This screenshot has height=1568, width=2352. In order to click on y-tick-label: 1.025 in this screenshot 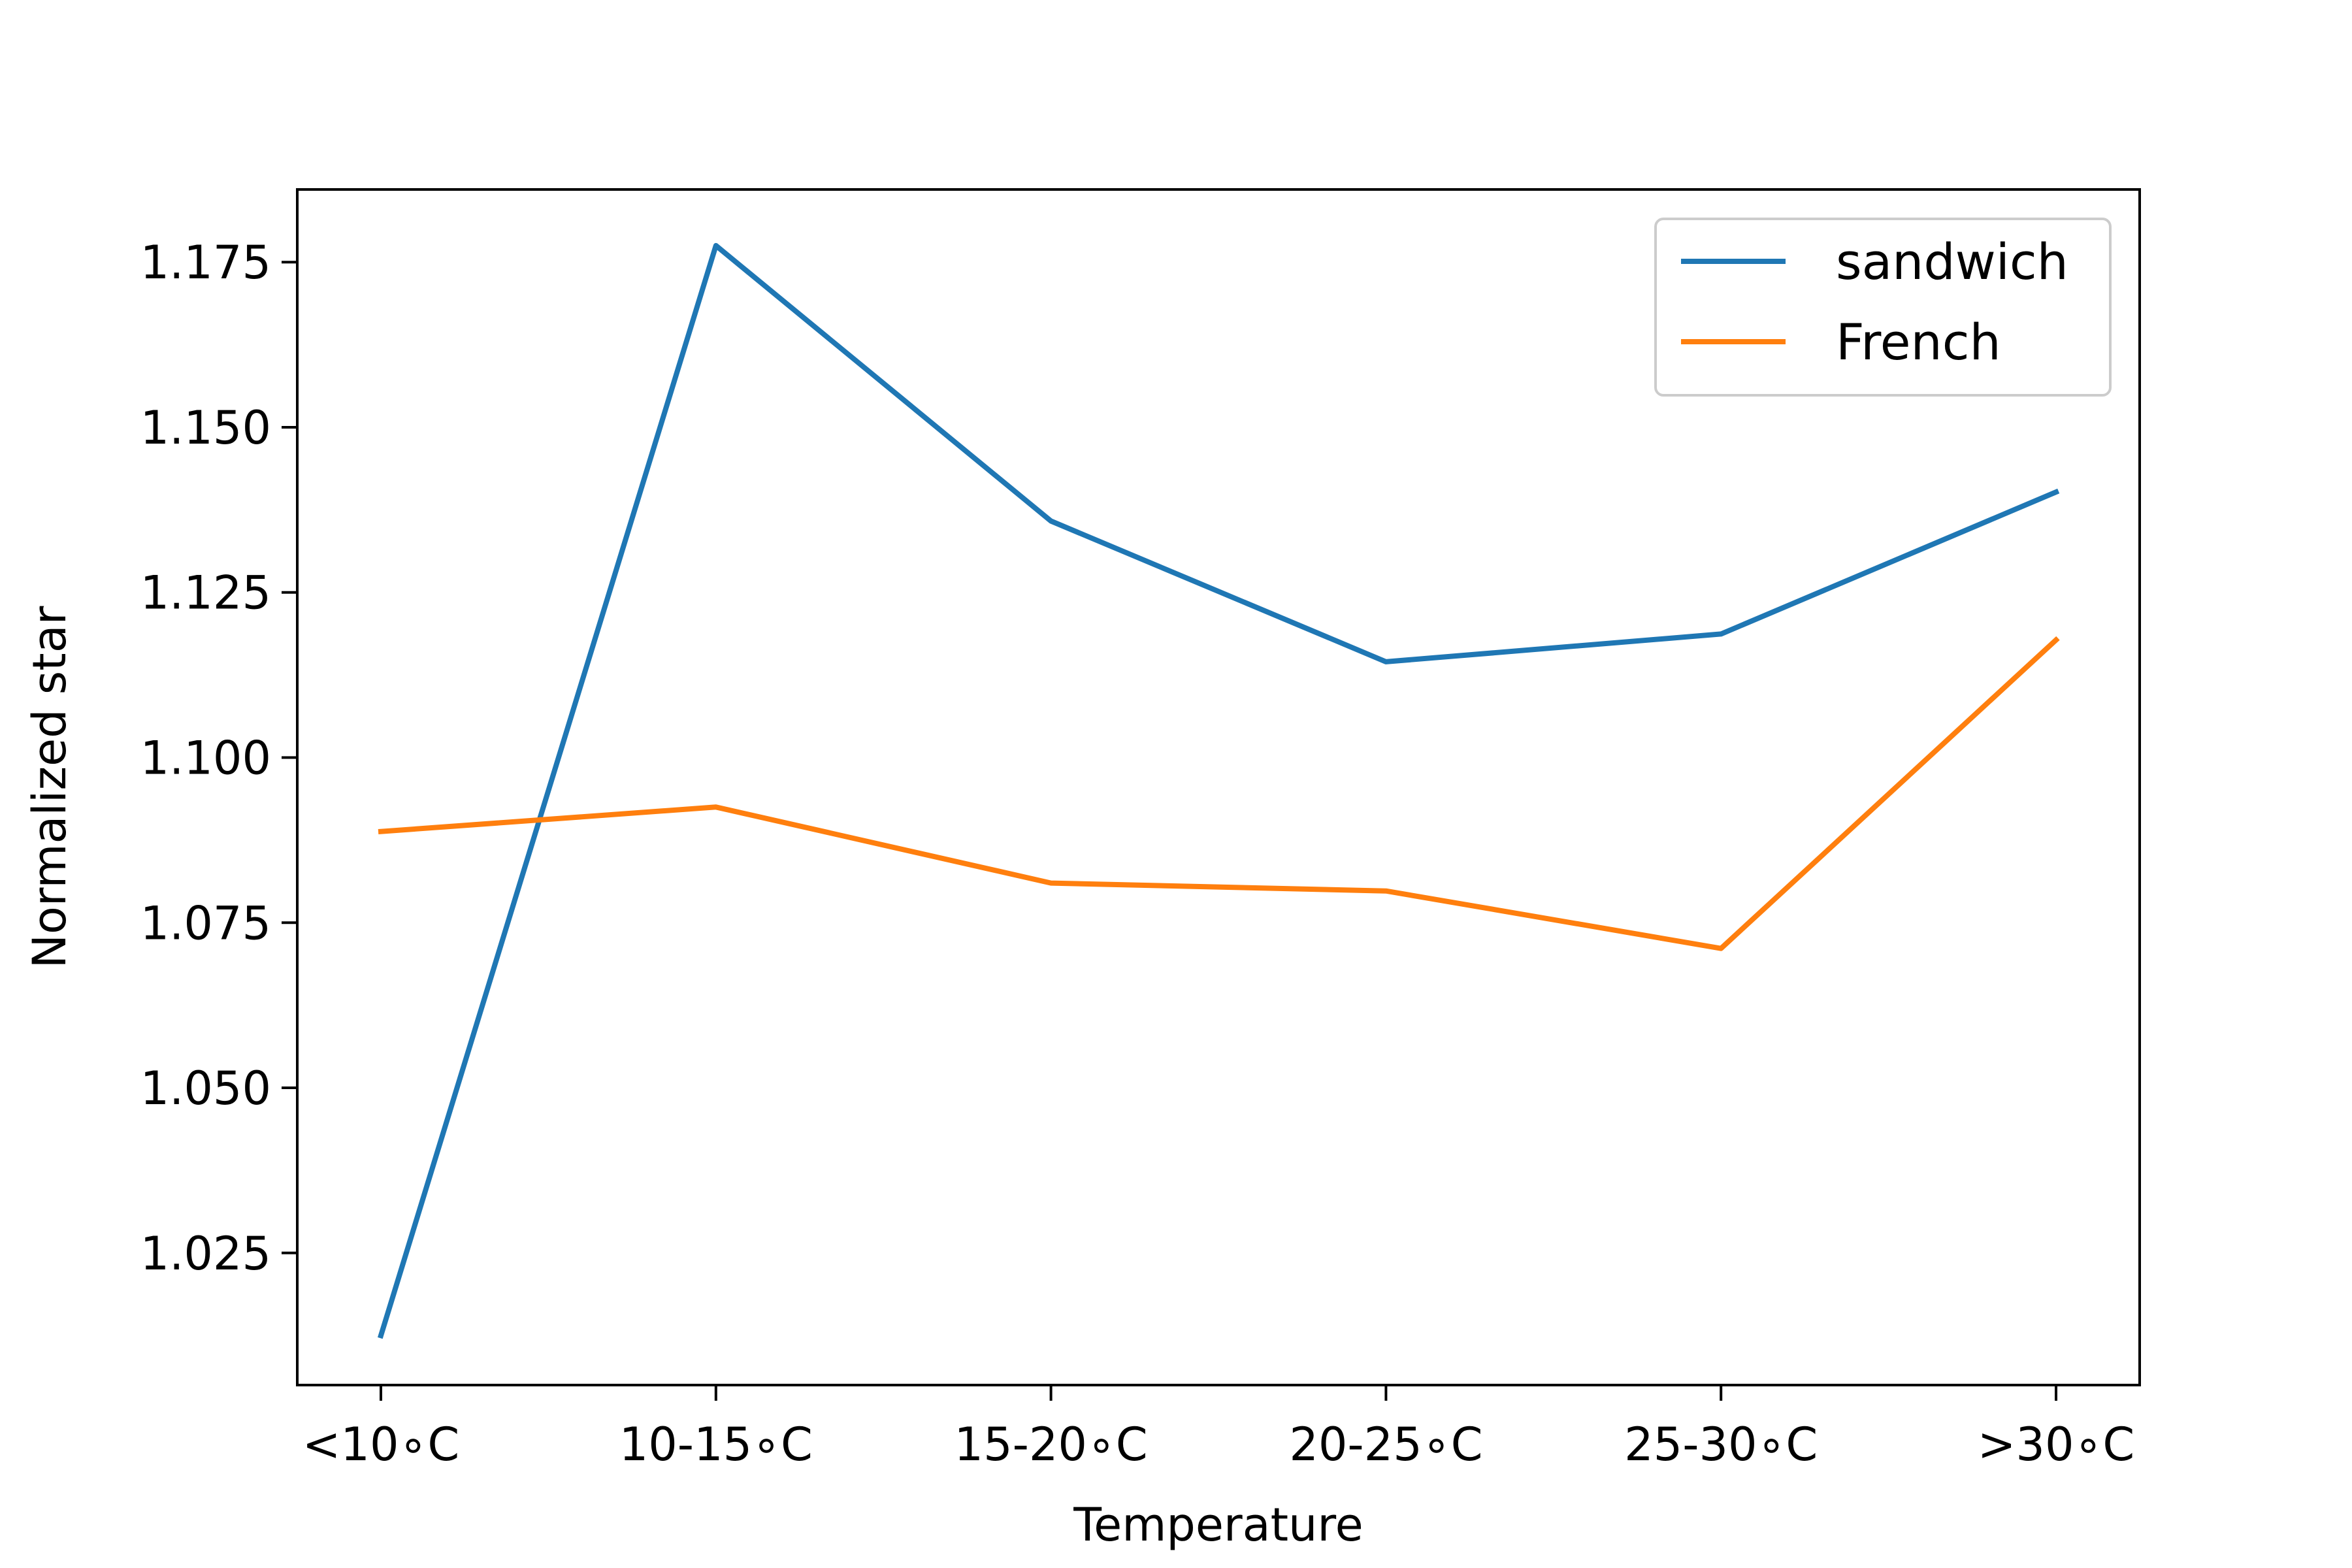, I will do `click(205, 1254)`.